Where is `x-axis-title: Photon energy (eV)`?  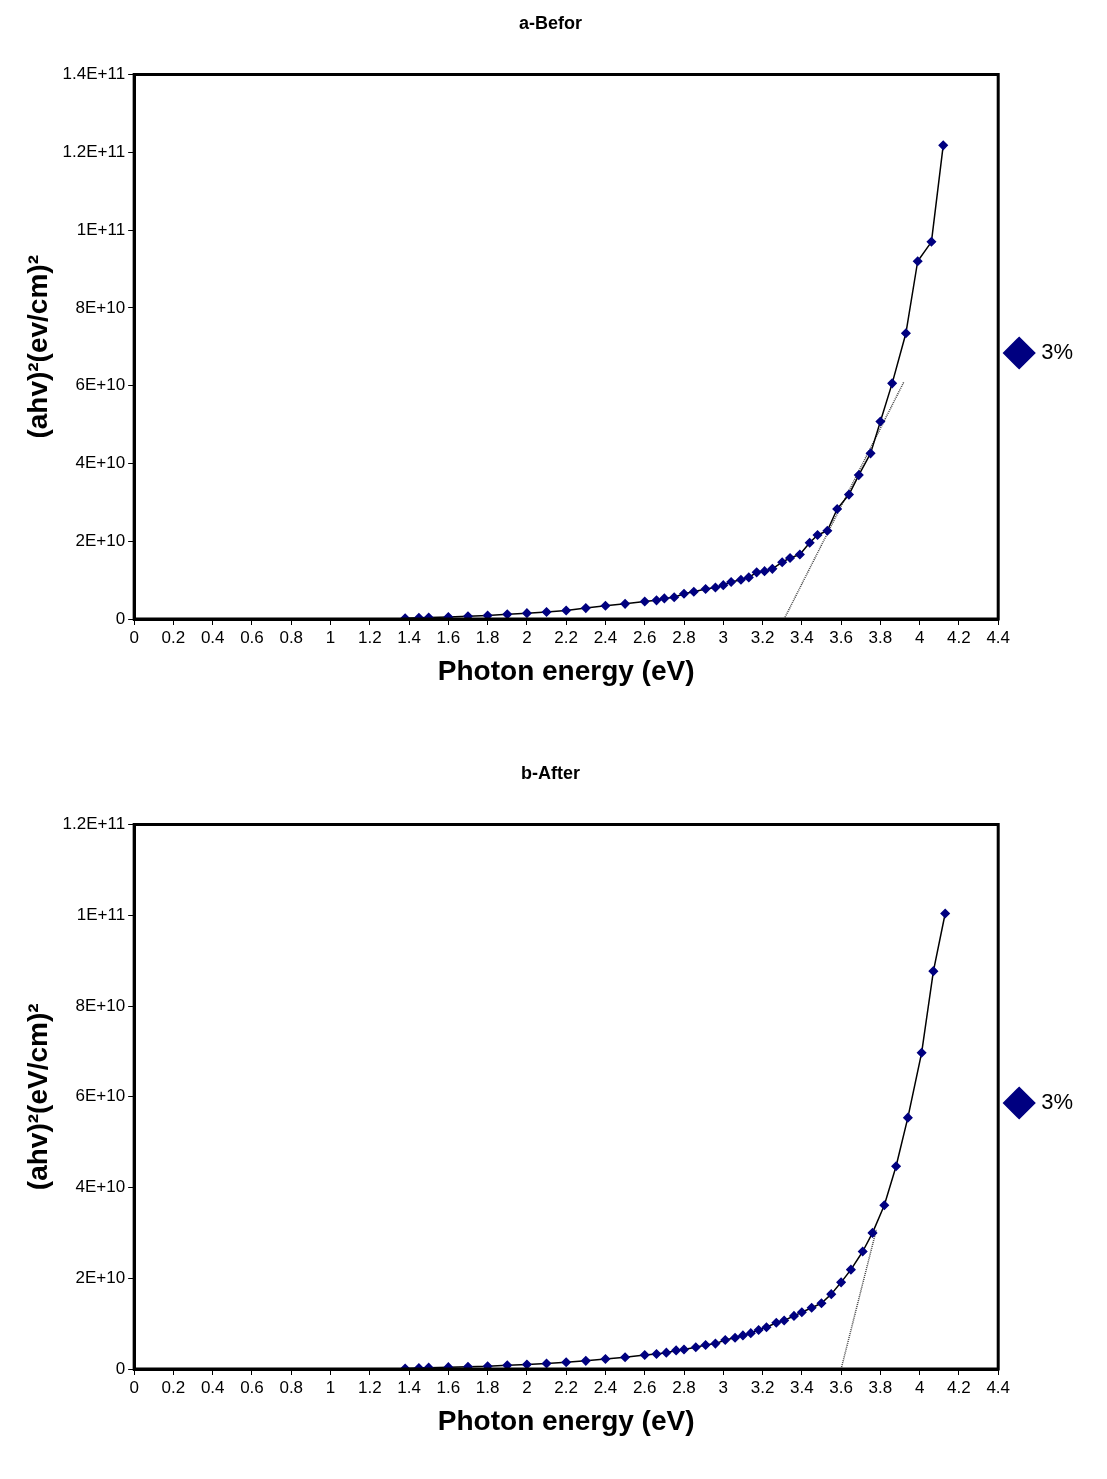 x-axis-title: Photon energy (eV) is located at coordinates (566, 670).